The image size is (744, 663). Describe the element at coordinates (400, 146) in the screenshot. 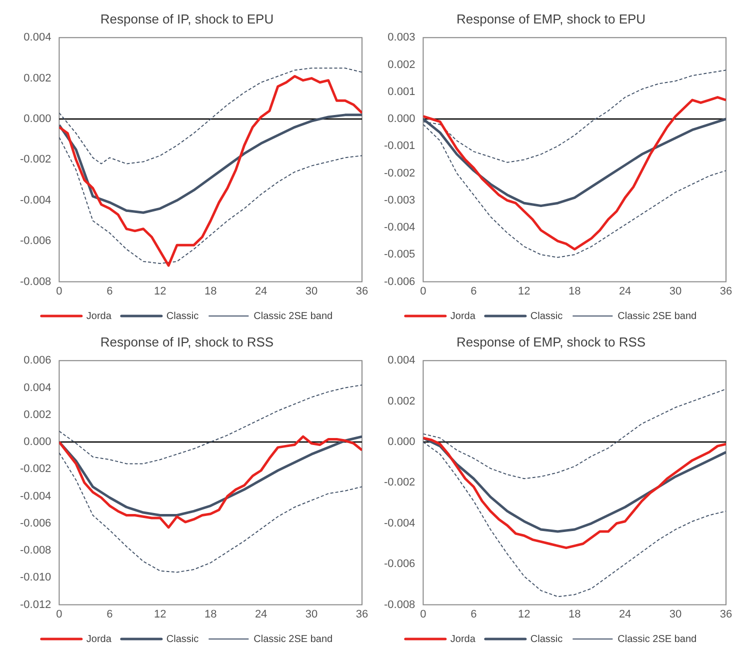

I see `y-tick-label: -0.001` at that location.